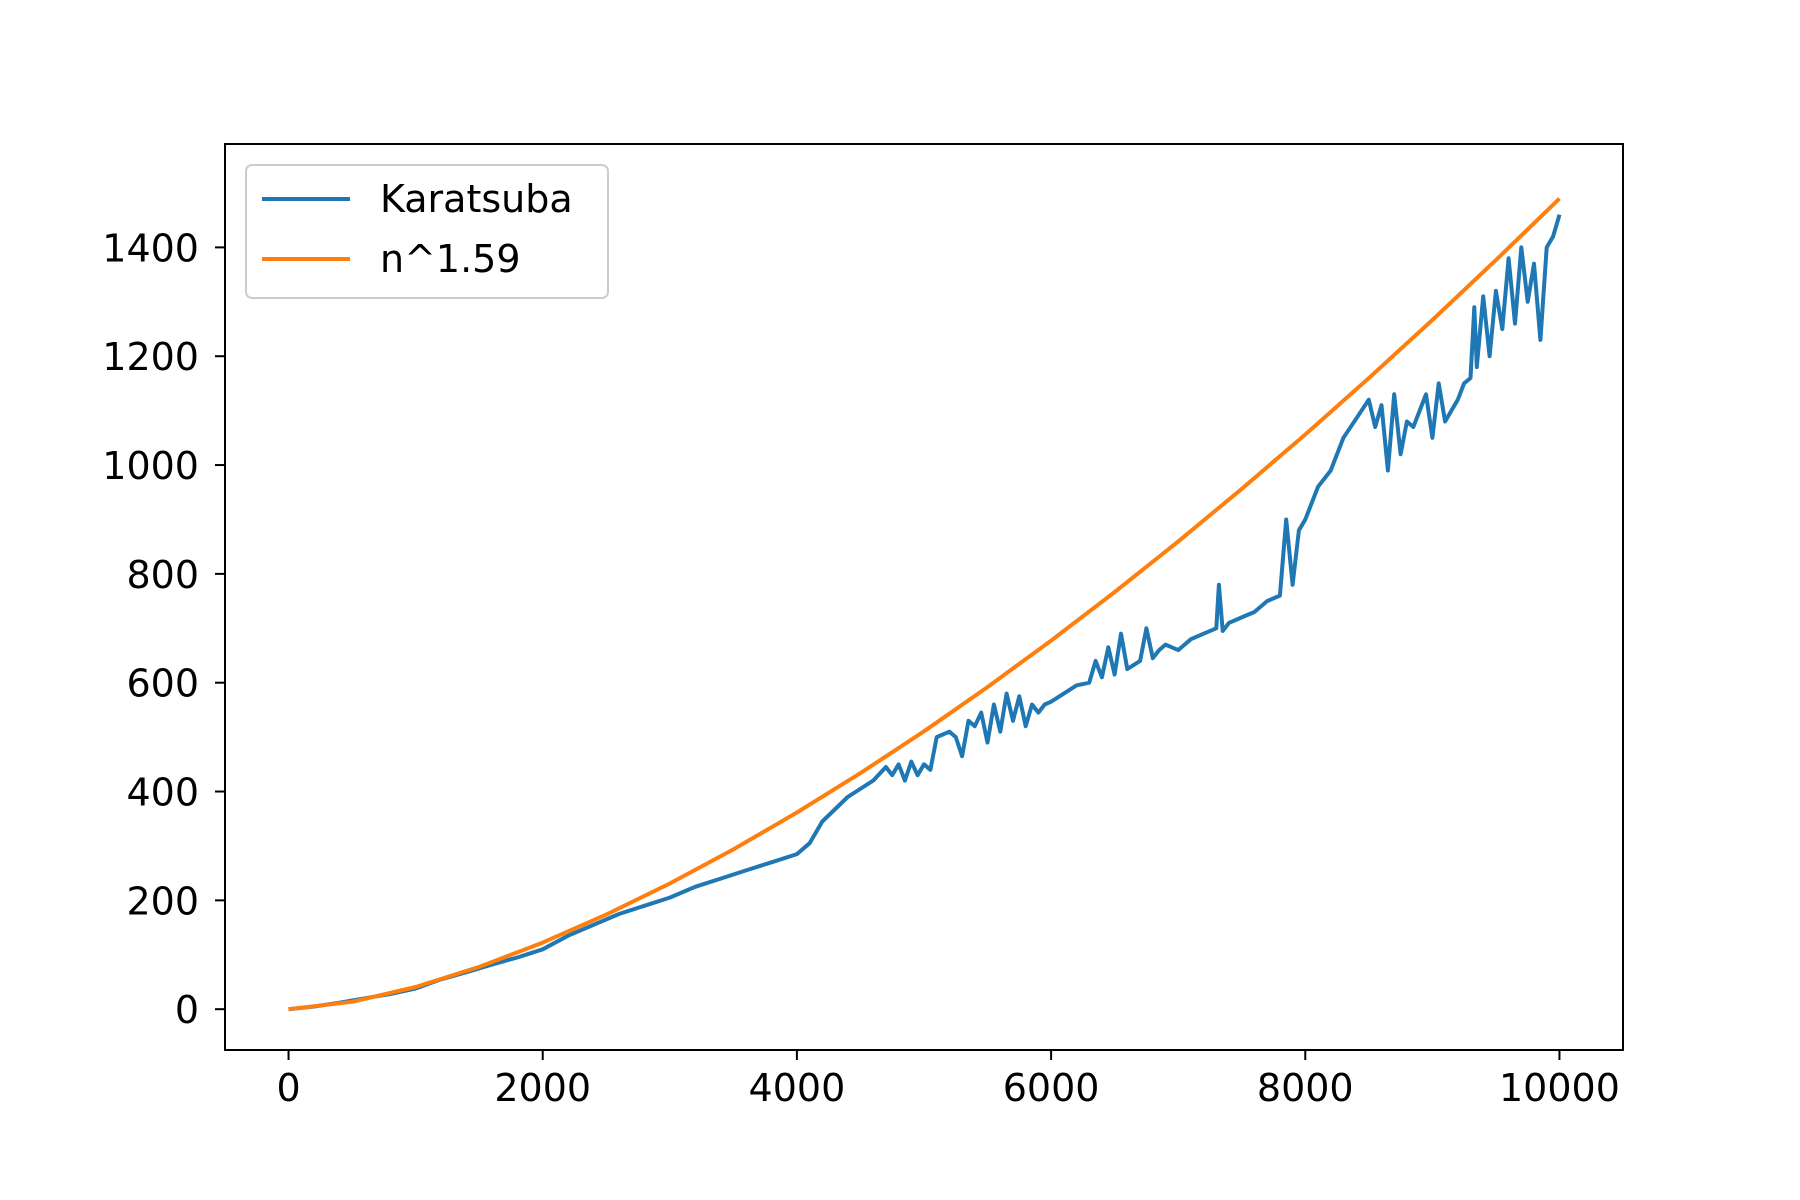 The width and height of the screenshot is (1800, 1200). I want to click on x-tick-label: 2000, so click(542, 1088).